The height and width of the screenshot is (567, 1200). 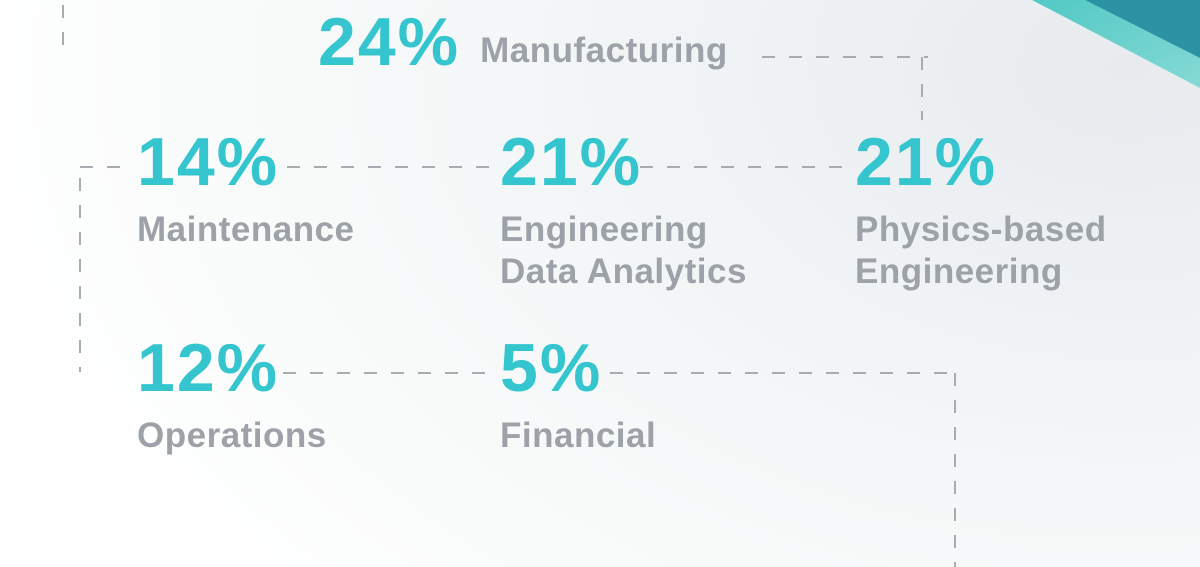 I want to click on connector-bottomright-vertical, so click(x=955, y=470).